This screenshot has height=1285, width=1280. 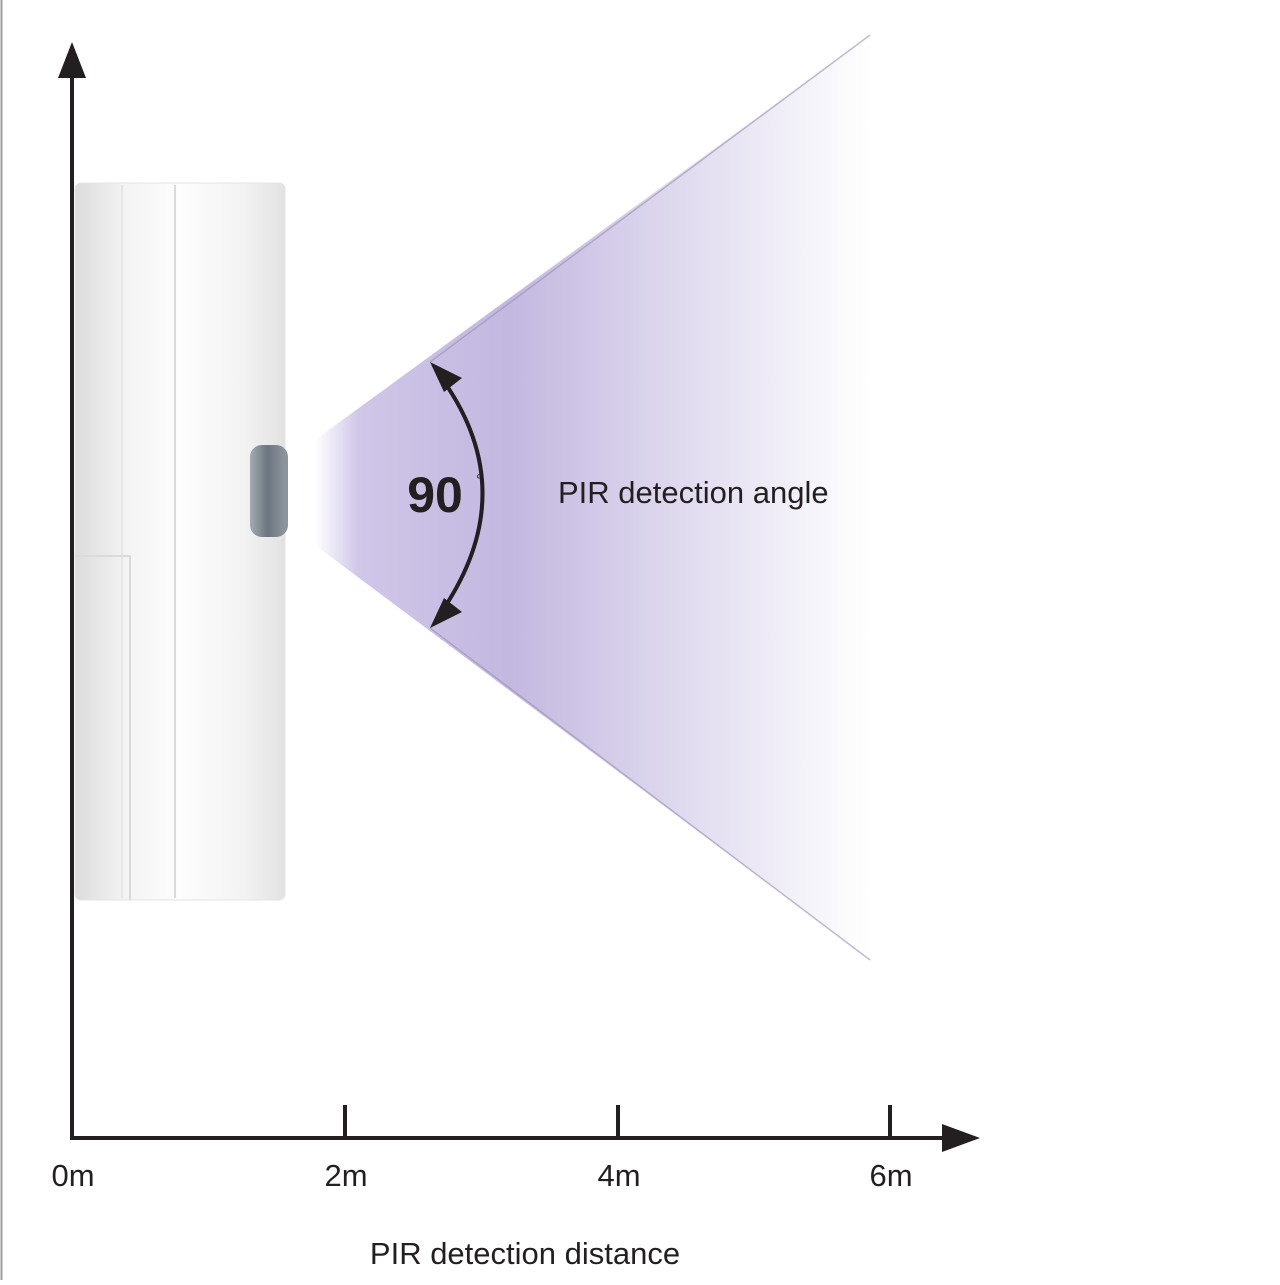 I want to click on y-axis-arrow, so click(x=72, y=60).